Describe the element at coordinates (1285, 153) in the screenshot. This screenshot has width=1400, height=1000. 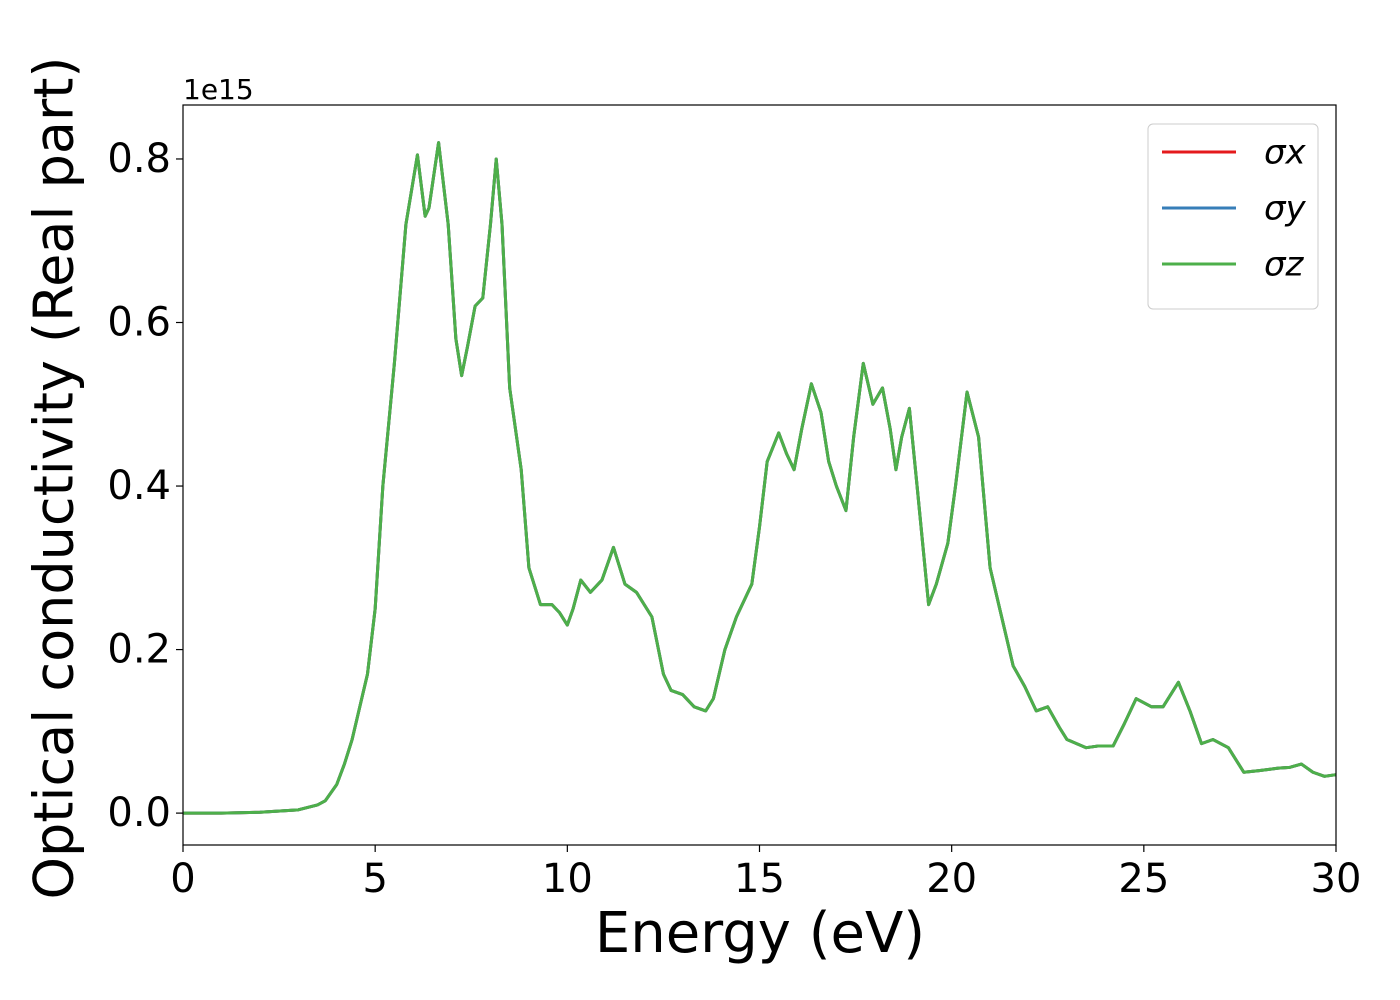
I see `legend-label: σx` at that location.